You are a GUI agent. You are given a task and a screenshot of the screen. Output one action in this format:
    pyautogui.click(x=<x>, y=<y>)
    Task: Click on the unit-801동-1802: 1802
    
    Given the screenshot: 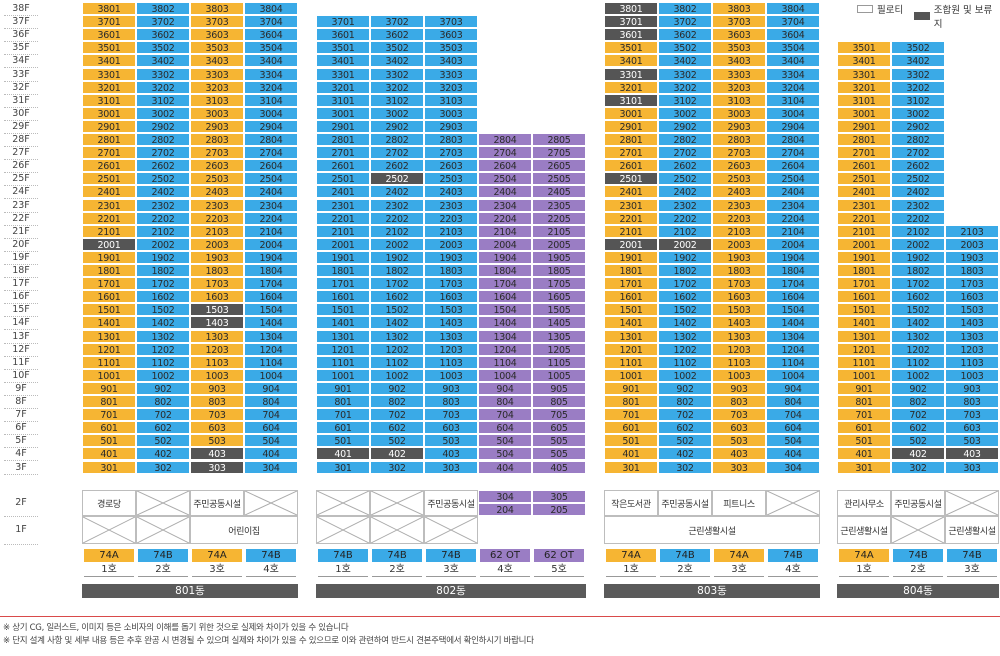 What is the action you would take?
    pyautogui.click(x=163, y=271)
    